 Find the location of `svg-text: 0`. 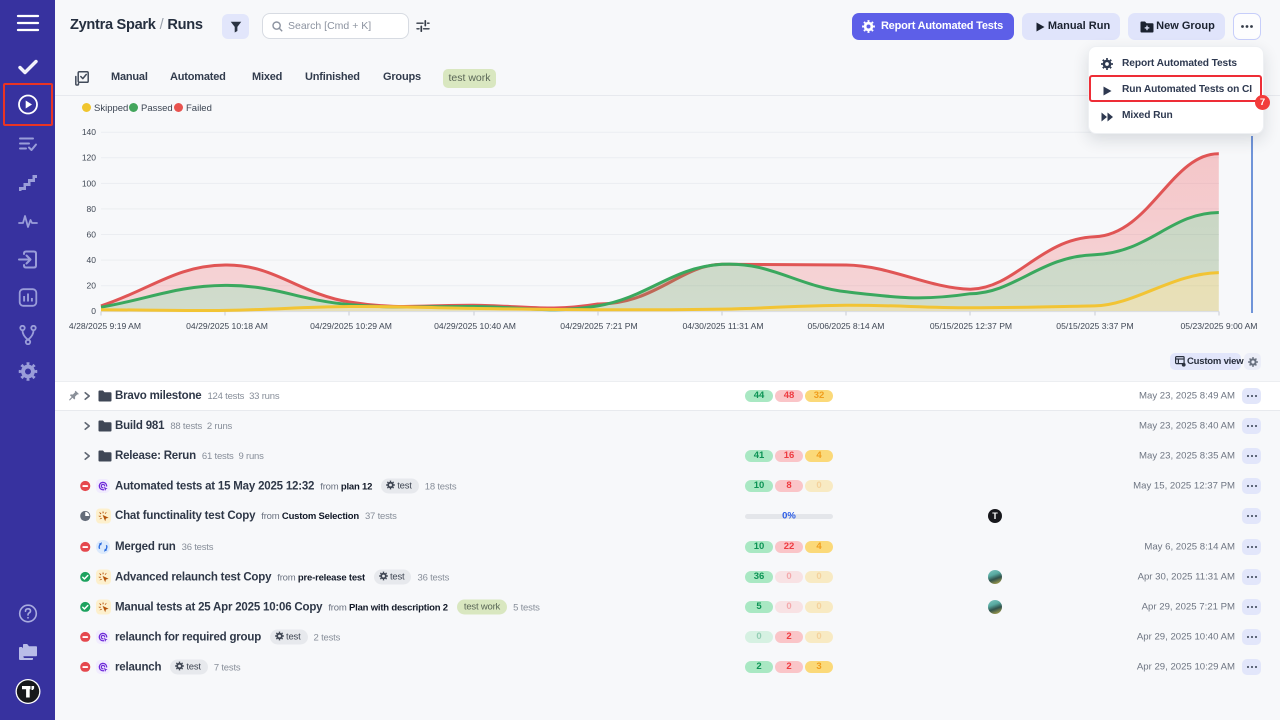

svg-text: 0 is located at coordinates (93, 311).